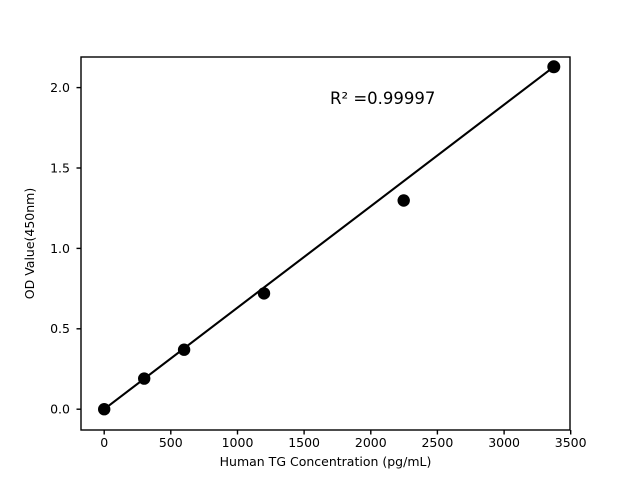 Image resolution: width=640 pixels, height=480 pixels. Describe the element at coordinates (326, 461) in the screenshot. I see `x-axis-label: Human TG Concentration (pg/mL)` at that location.